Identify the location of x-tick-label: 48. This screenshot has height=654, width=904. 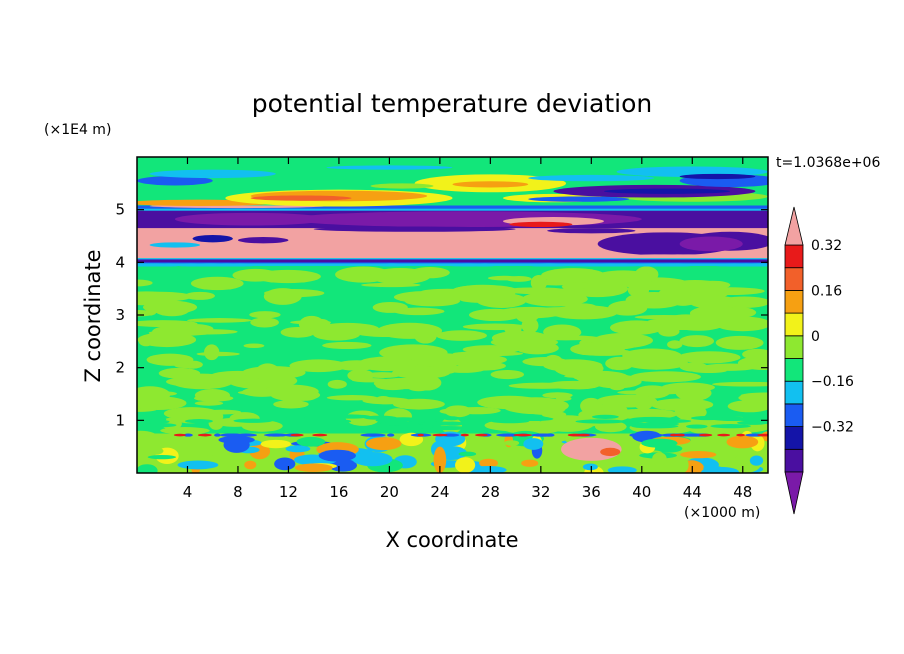
(742, 492).